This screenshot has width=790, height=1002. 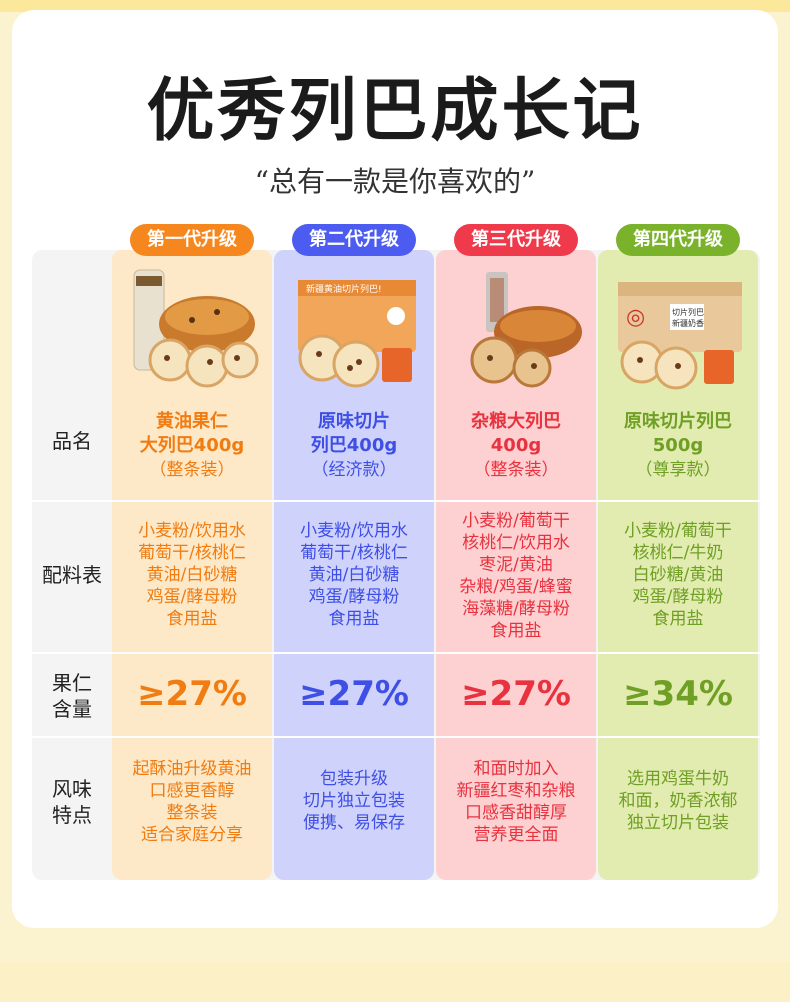 I want to click on box-wrapper-label-gen4: 切片列巴, so click(x=688, y=312).